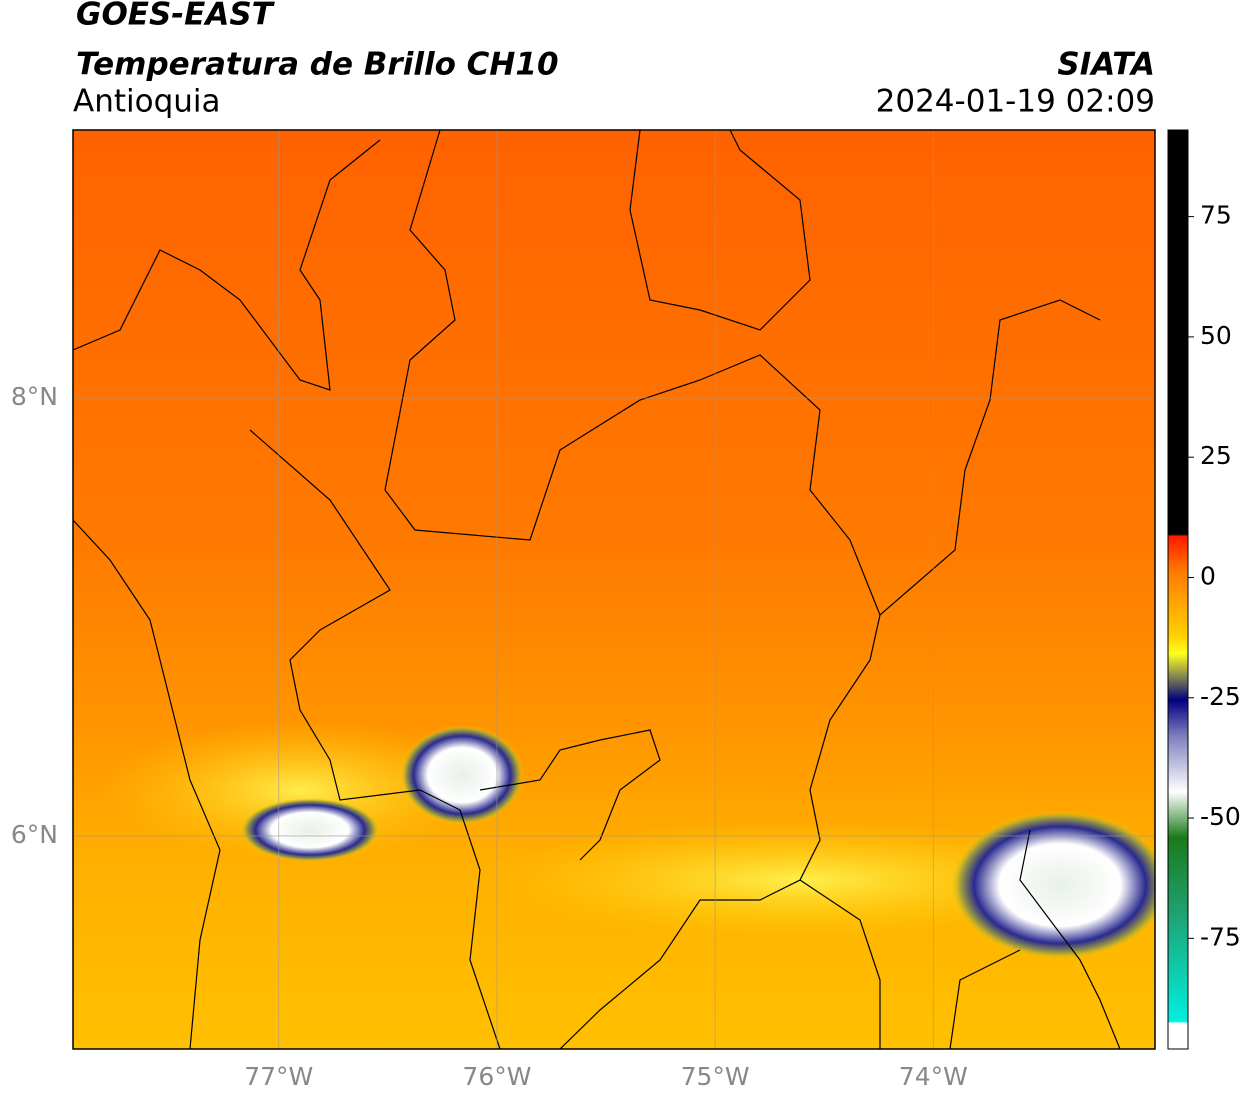 The image size is (1252, 1103). What do you see at coordinates (496, 1076) in the screenshot?
I see `x-tick-label: 76°W` at bounding box center [496, 1076].